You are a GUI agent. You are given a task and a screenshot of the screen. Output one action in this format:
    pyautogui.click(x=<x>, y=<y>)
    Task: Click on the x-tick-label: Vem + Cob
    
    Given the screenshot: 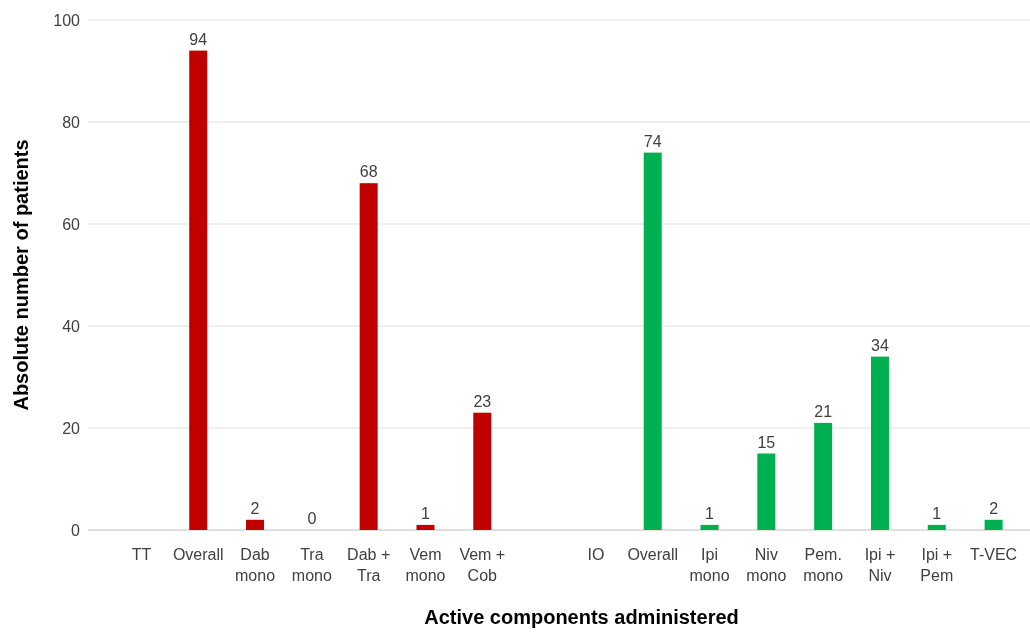 What is the action you would take?
    pyautogui.click(x=482, y=565)
    